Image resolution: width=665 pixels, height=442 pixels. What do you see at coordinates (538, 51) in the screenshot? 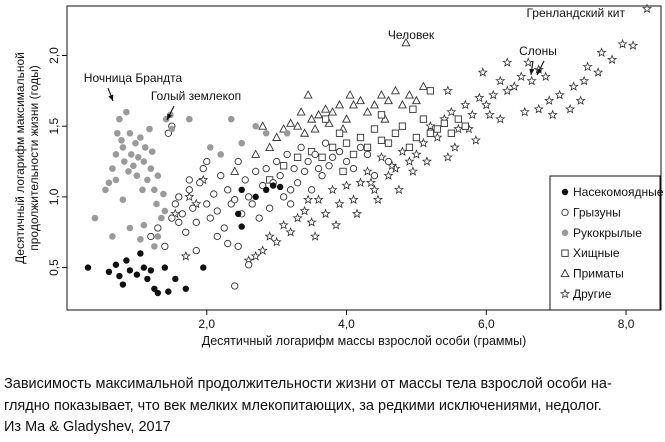
I see `annotation-label: Слоны` at bounding box center [538, 51].